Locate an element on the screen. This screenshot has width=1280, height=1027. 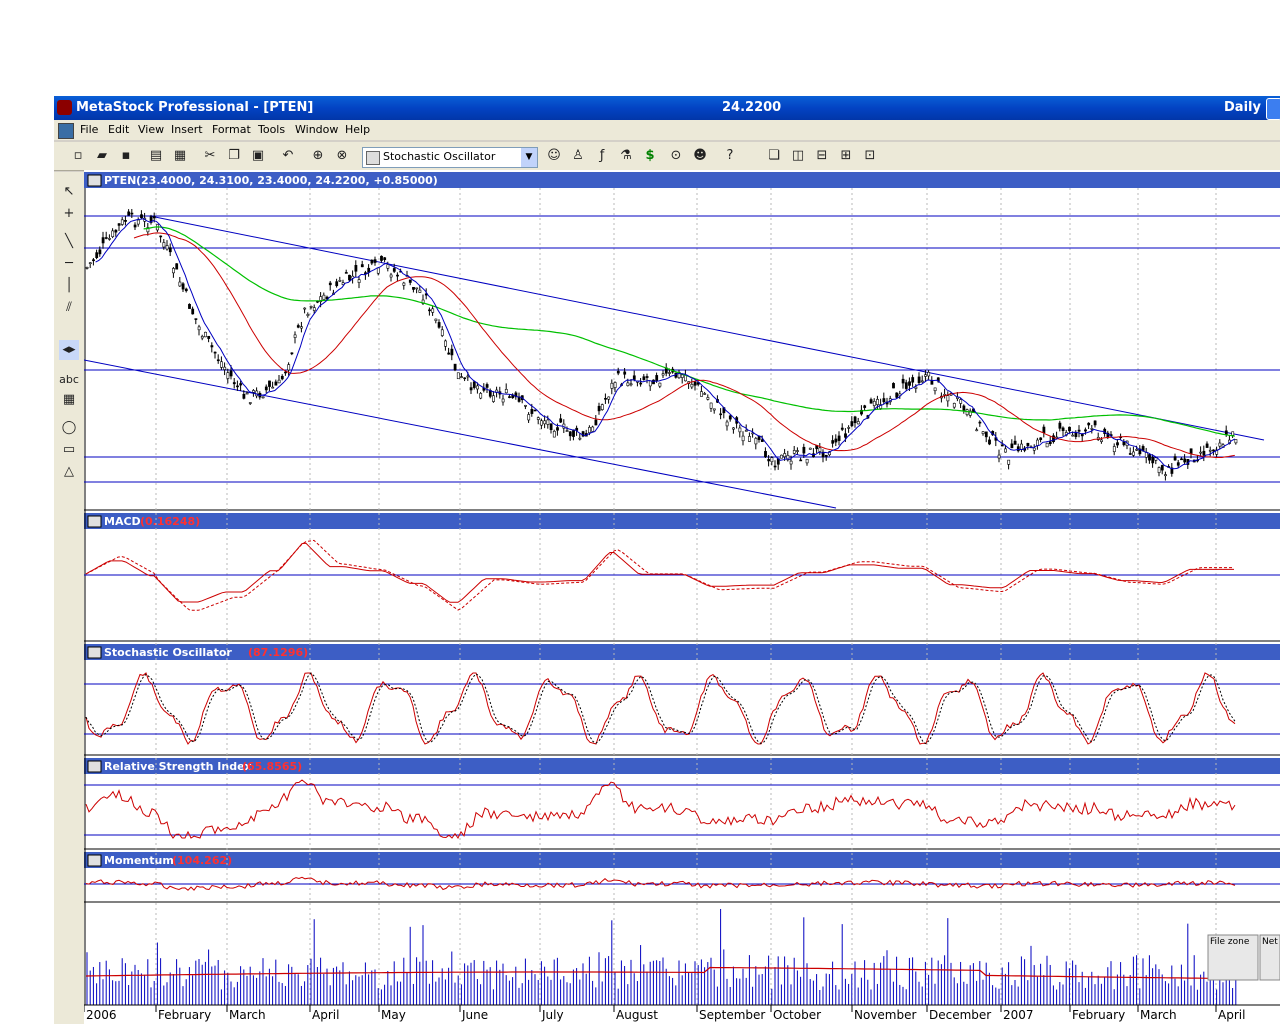
save-icon: ▪ is located at coordinates (126, 155).